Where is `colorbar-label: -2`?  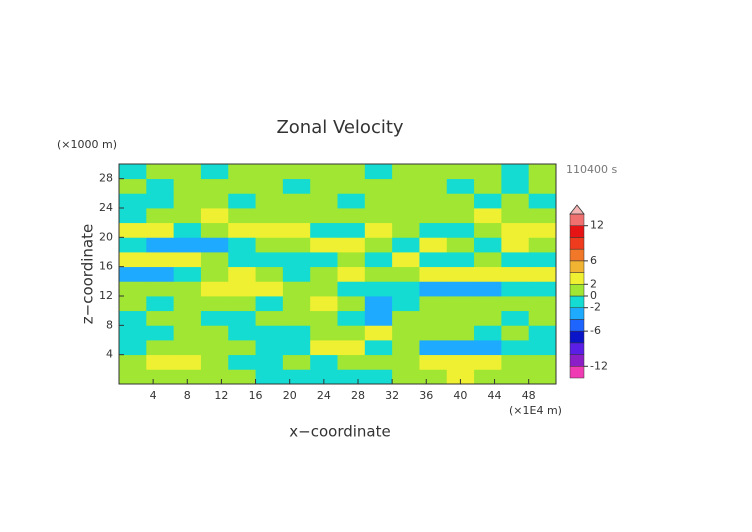 colorbar-label: -2 is located at coordinates (595, 307).